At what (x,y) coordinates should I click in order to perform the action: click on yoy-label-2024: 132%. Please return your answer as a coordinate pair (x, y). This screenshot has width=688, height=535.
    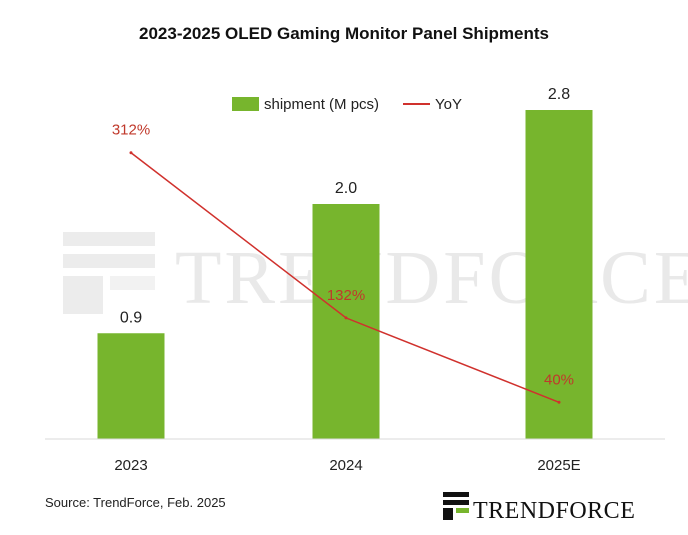
    Looking at the image, I should click on (346, 295).